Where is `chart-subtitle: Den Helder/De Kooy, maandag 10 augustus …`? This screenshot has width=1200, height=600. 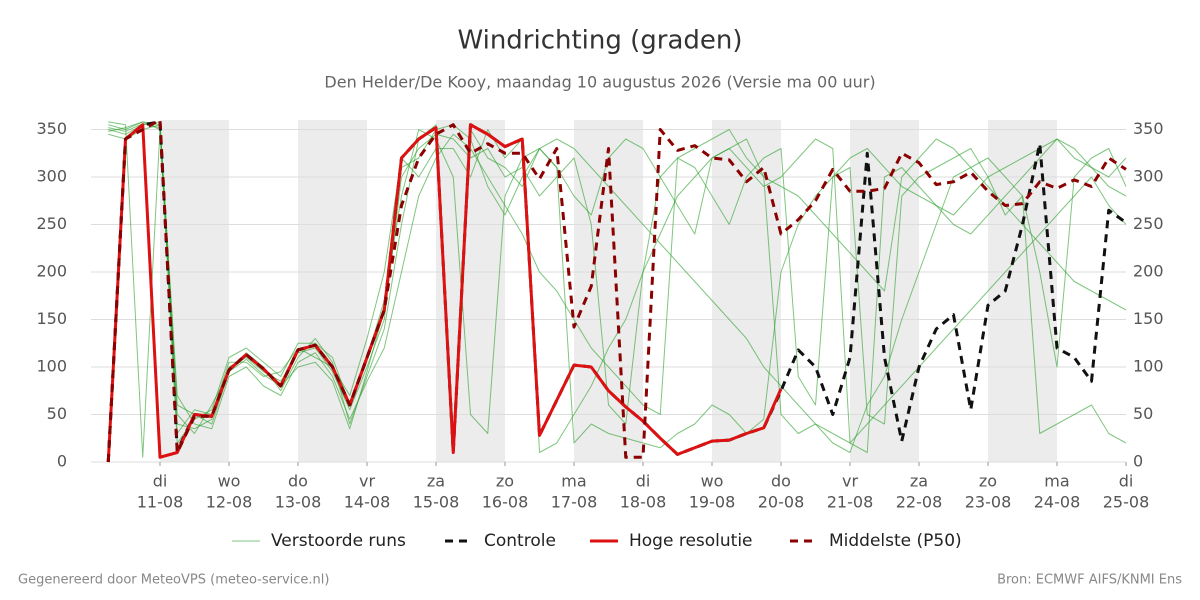 chart-subtitle: Den Helder/De Kooy, maandag 10 augustus … is located at coordinates (599, 82).